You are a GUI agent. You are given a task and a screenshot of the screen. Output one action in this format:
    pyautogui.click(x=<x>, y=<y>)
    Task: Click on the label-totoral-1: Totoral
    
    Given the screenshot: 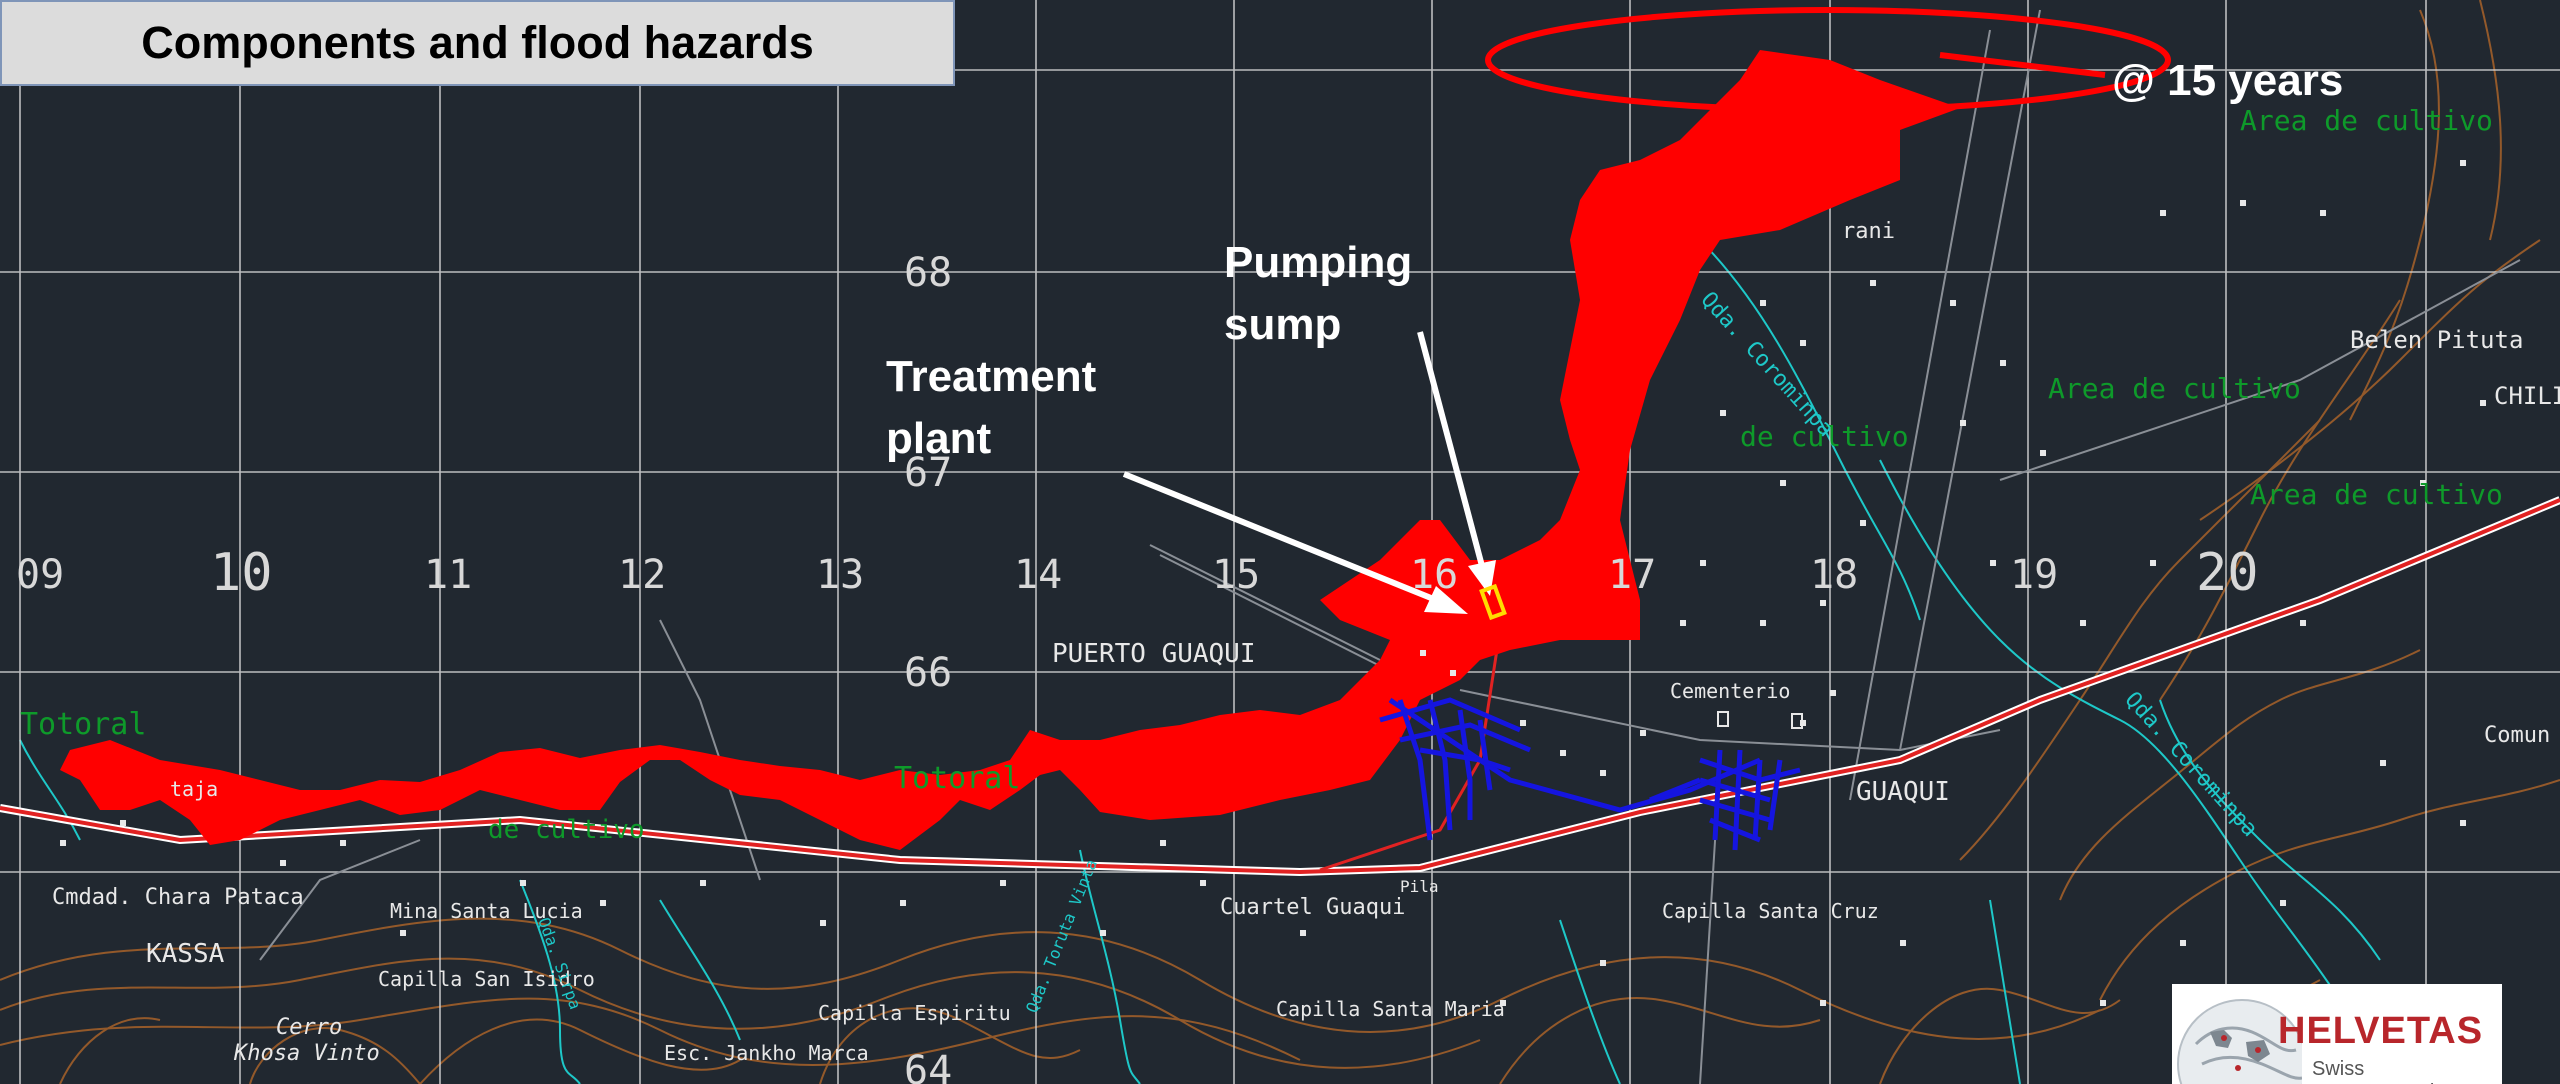 What is the action you would take?
    pyautogui.click(x=83, y=724)
    